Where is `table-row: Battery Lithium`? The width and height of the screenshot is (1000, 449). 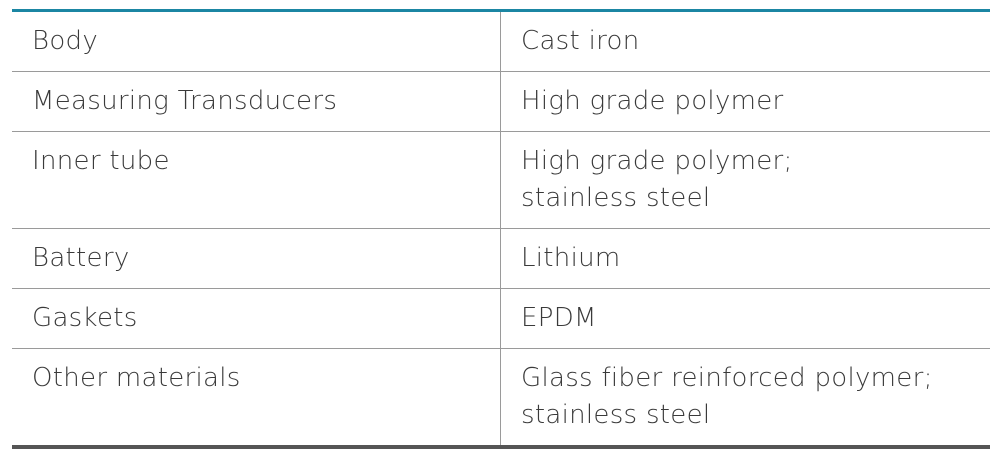 table-row: Battery Lithium is located at coordinates (501, 258).